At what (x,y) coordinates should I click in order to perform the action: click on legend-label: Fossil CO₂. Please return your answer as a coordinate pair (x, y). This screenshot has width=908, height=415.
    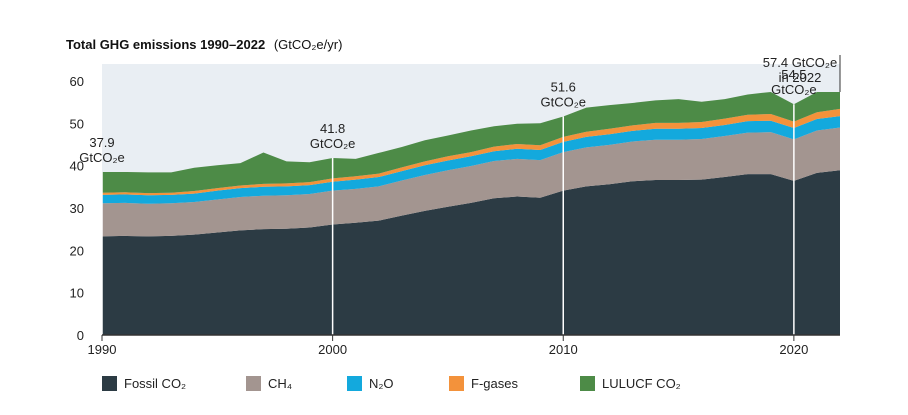
    Looking at the image, I should click on (155, 383).